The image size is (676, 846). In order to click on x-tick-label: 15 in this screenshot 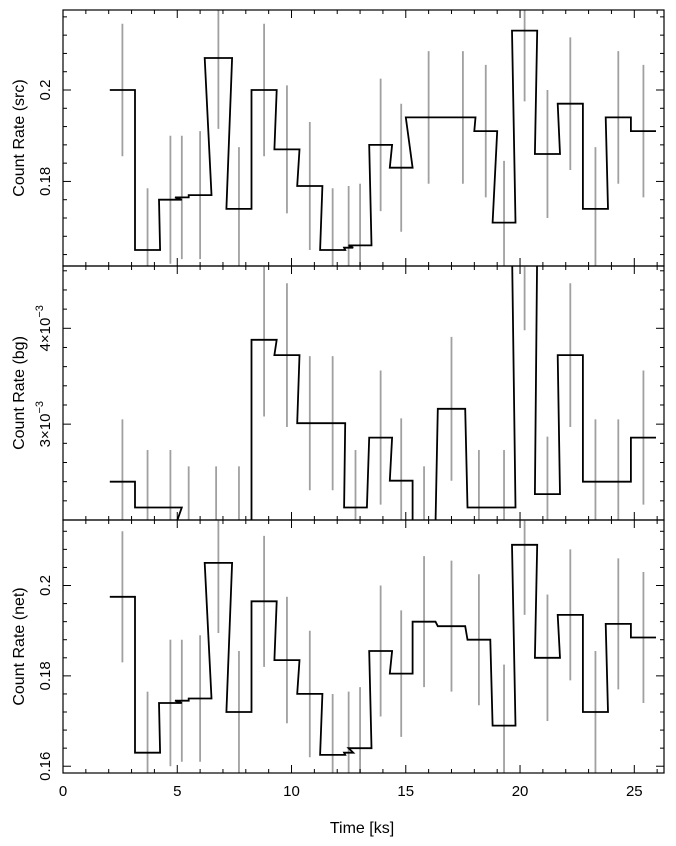, I will do `click(405, 791)`.